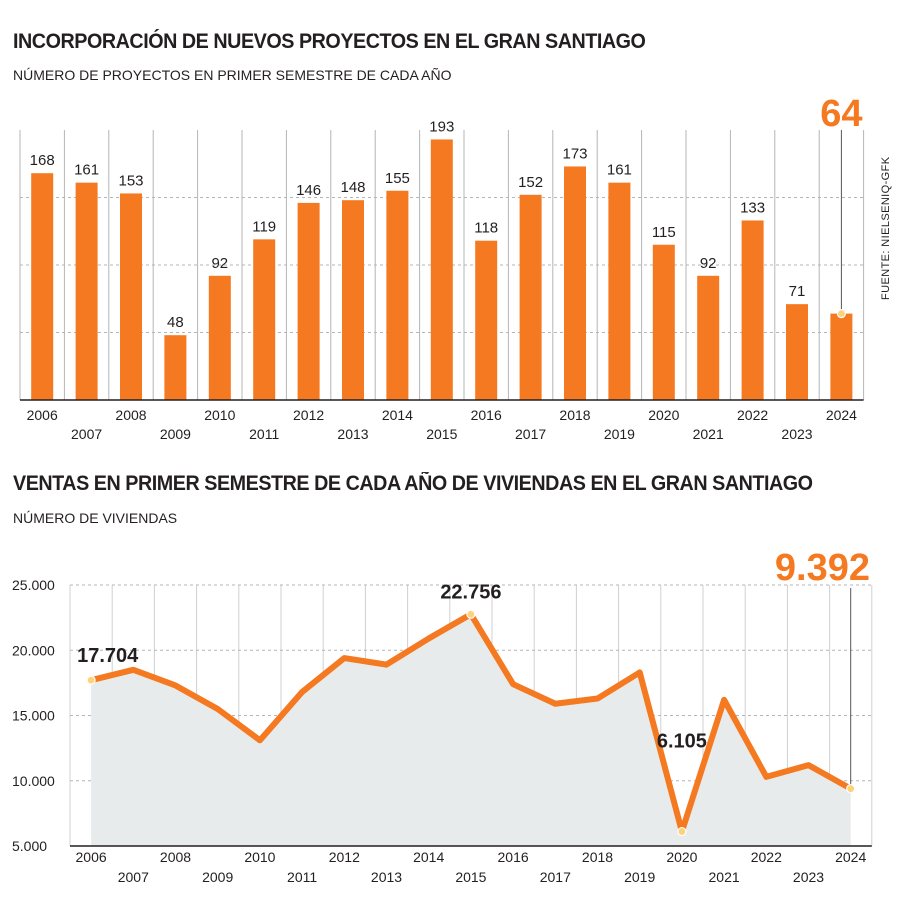 The image size is (900, 911). I want to click on bar-value-label: 48, so click(175, 322).